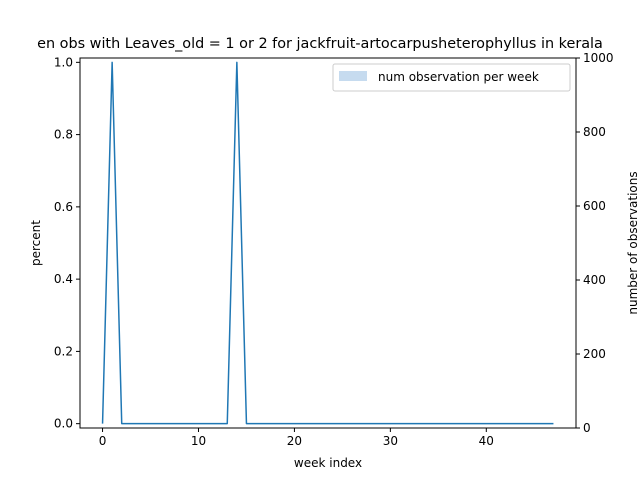 The height and width of the screenshot is (480, 640). I want to click on y2-tick-label: 600, so click(594, 206).